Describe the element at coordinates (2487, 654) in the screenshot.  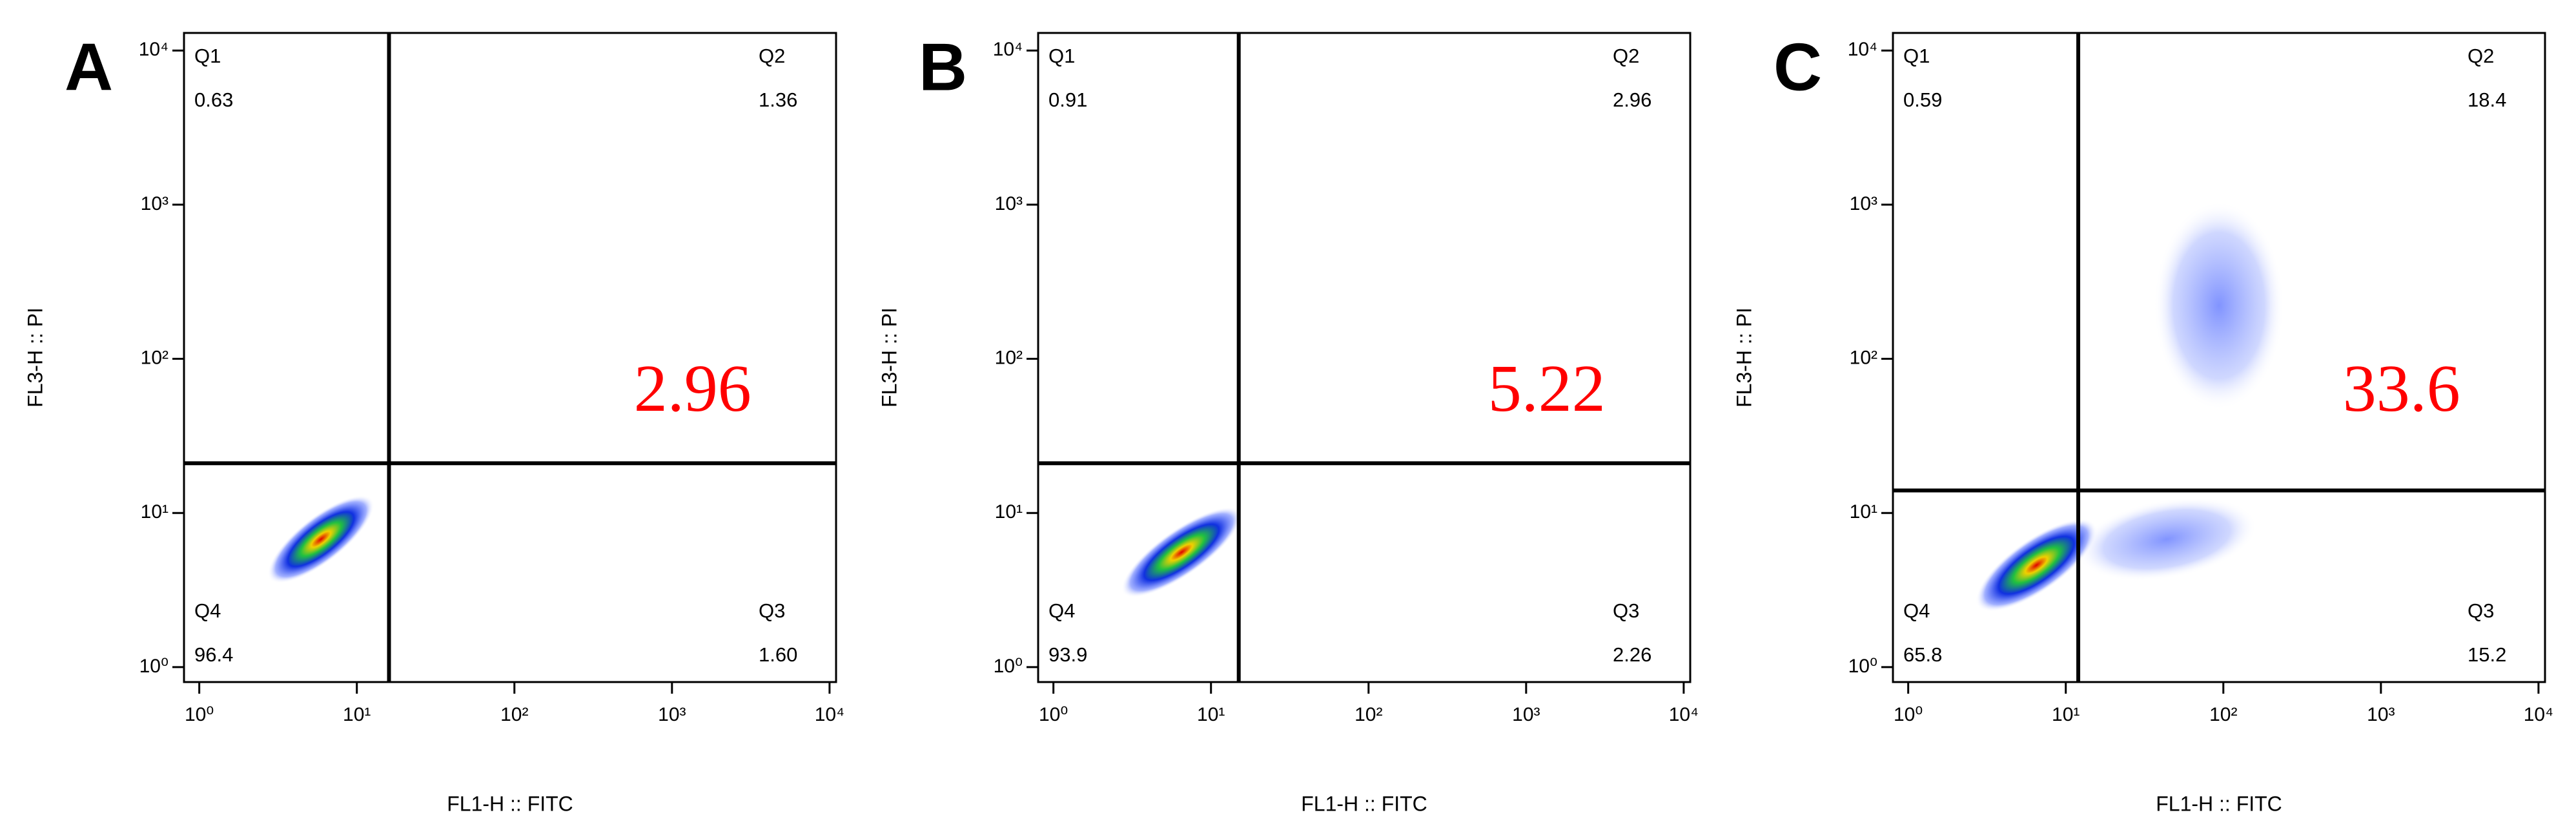
I see `quadrant-percent: 15.2` at that location.